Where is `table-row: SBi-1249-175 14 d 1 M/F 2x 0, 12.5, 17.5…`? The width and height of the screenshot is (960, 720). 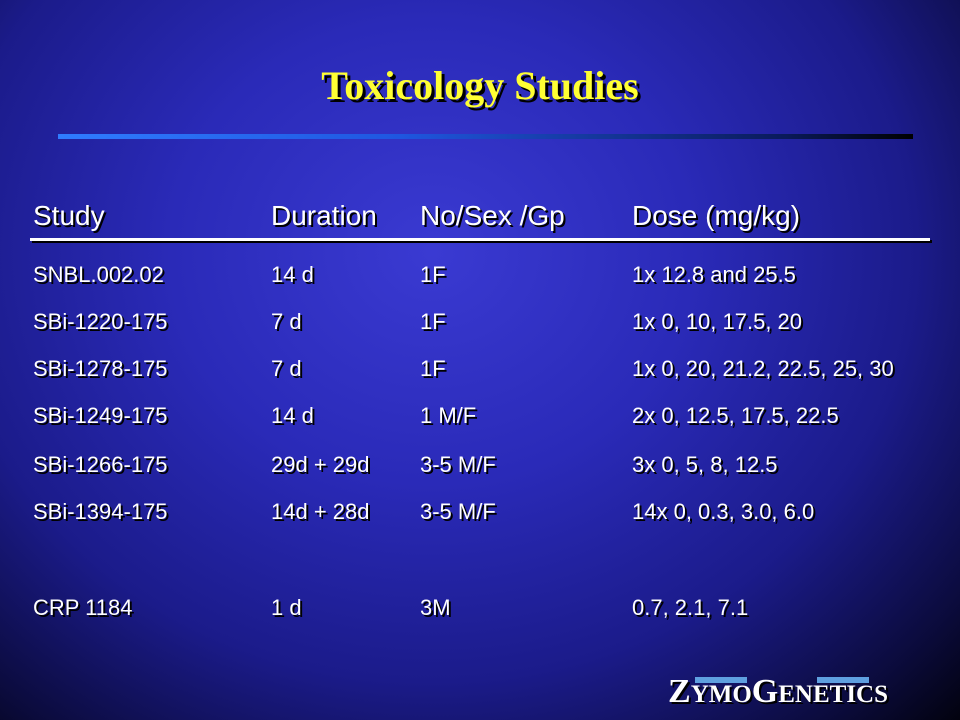
table-row: SBi-1249-175 14 d 1 M/F 2x 0, 12.5, 17.5… is located at coordinates (480, 421).